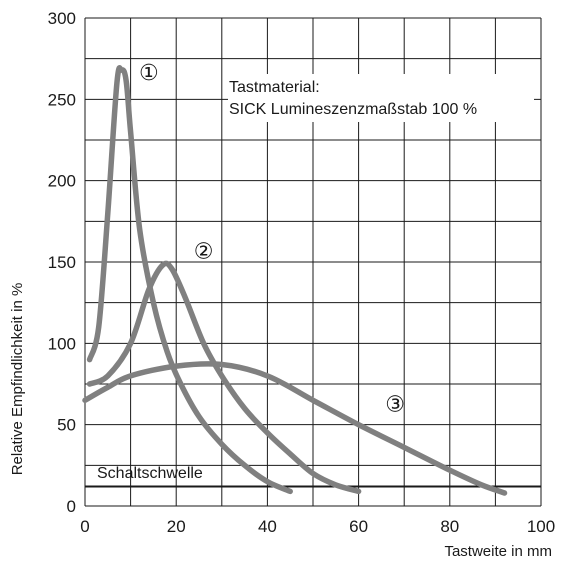 This screenshot has height=569, width=562. I want to click on y-tick-label: 100, so click(62, 343).